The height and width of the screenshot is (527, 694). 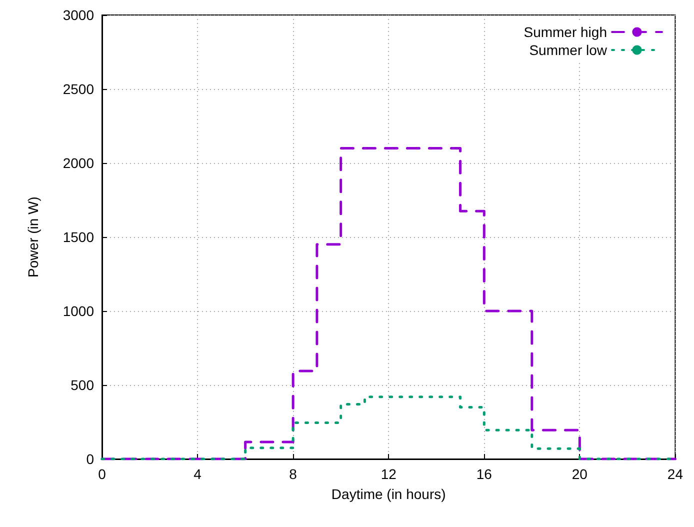 I want to click on x-tick-label: 4, so click(x=198, y=474).